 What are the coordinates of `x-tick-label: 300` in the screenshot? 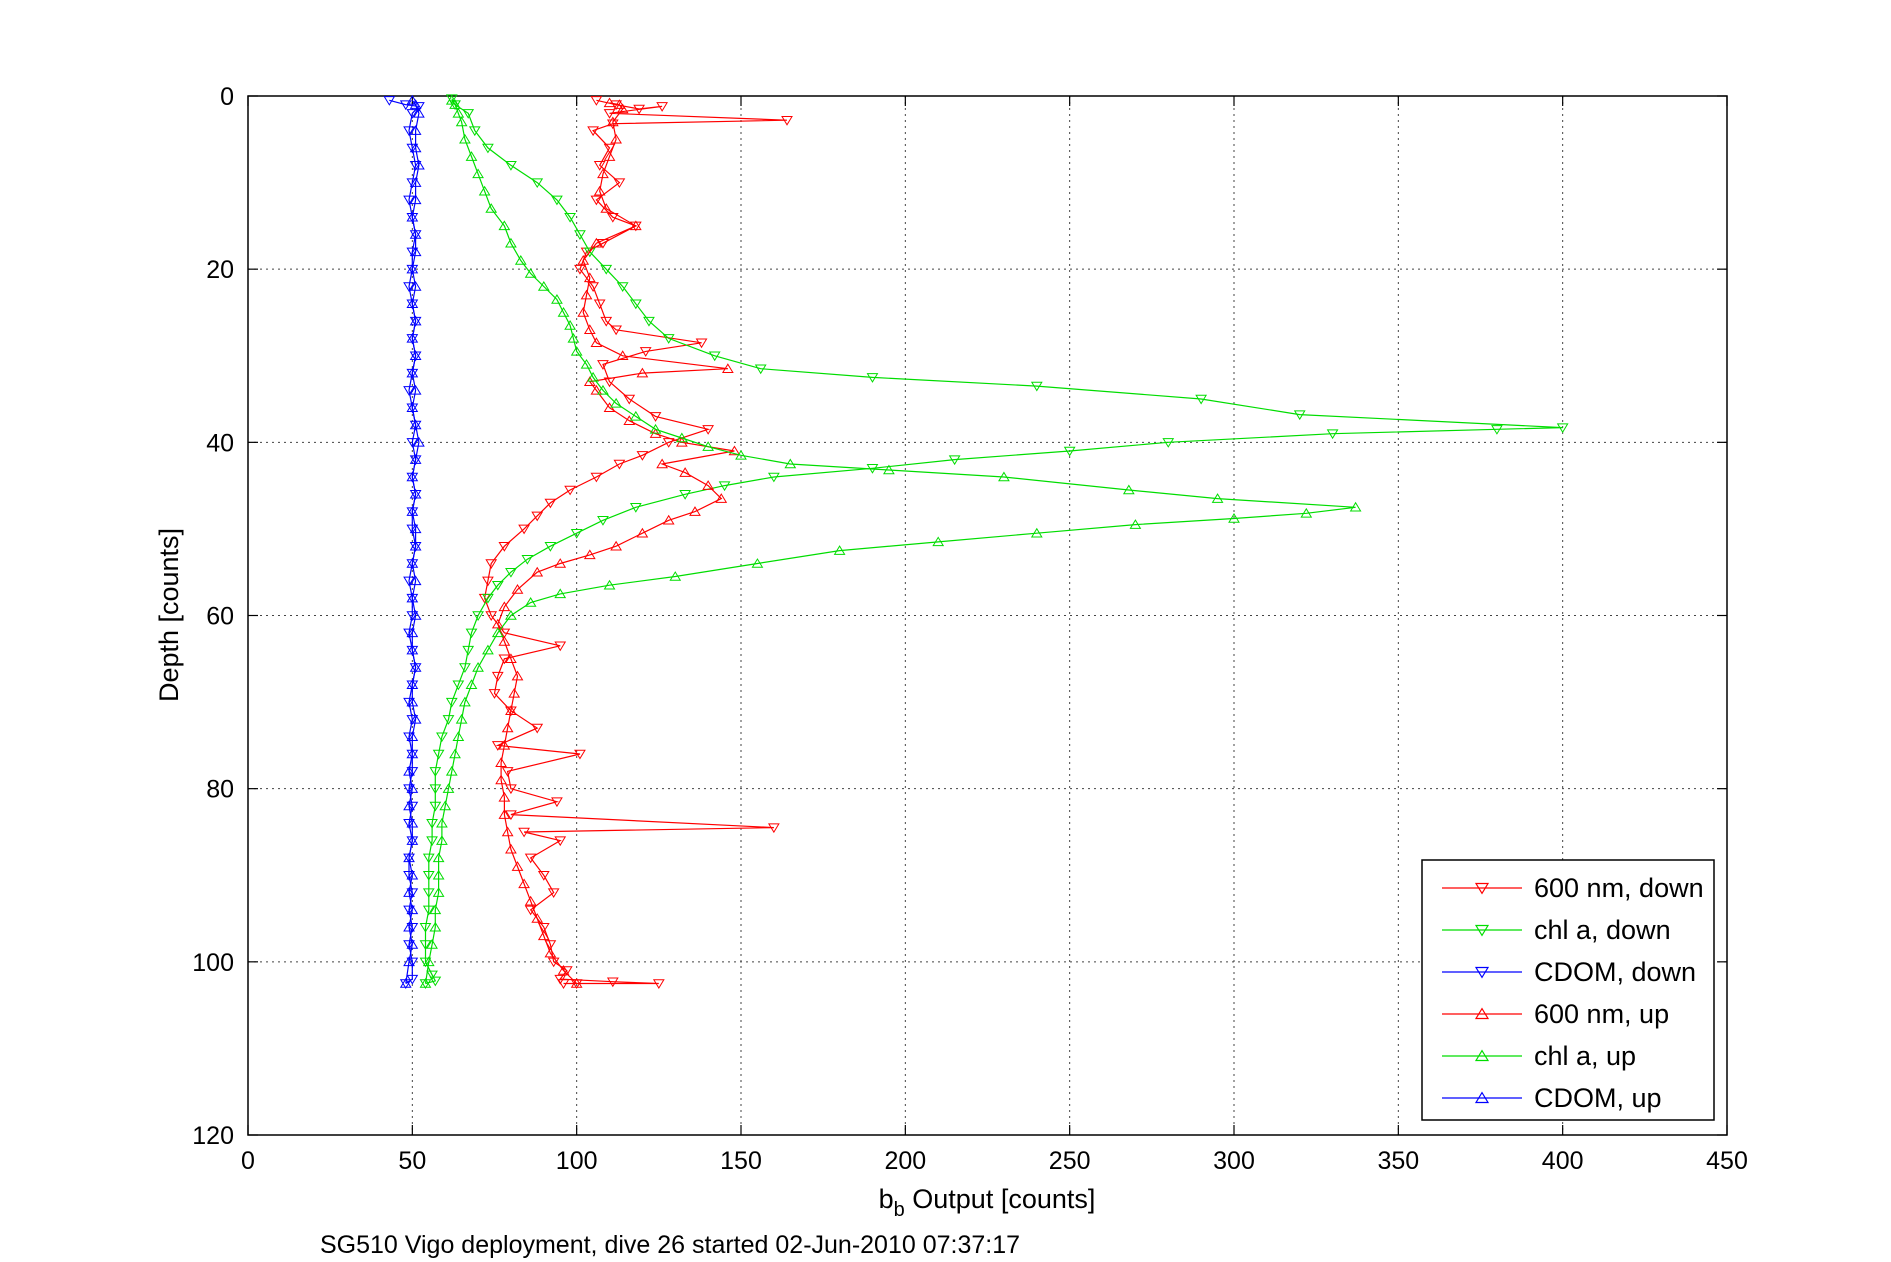 It's located at (1234, 1161).